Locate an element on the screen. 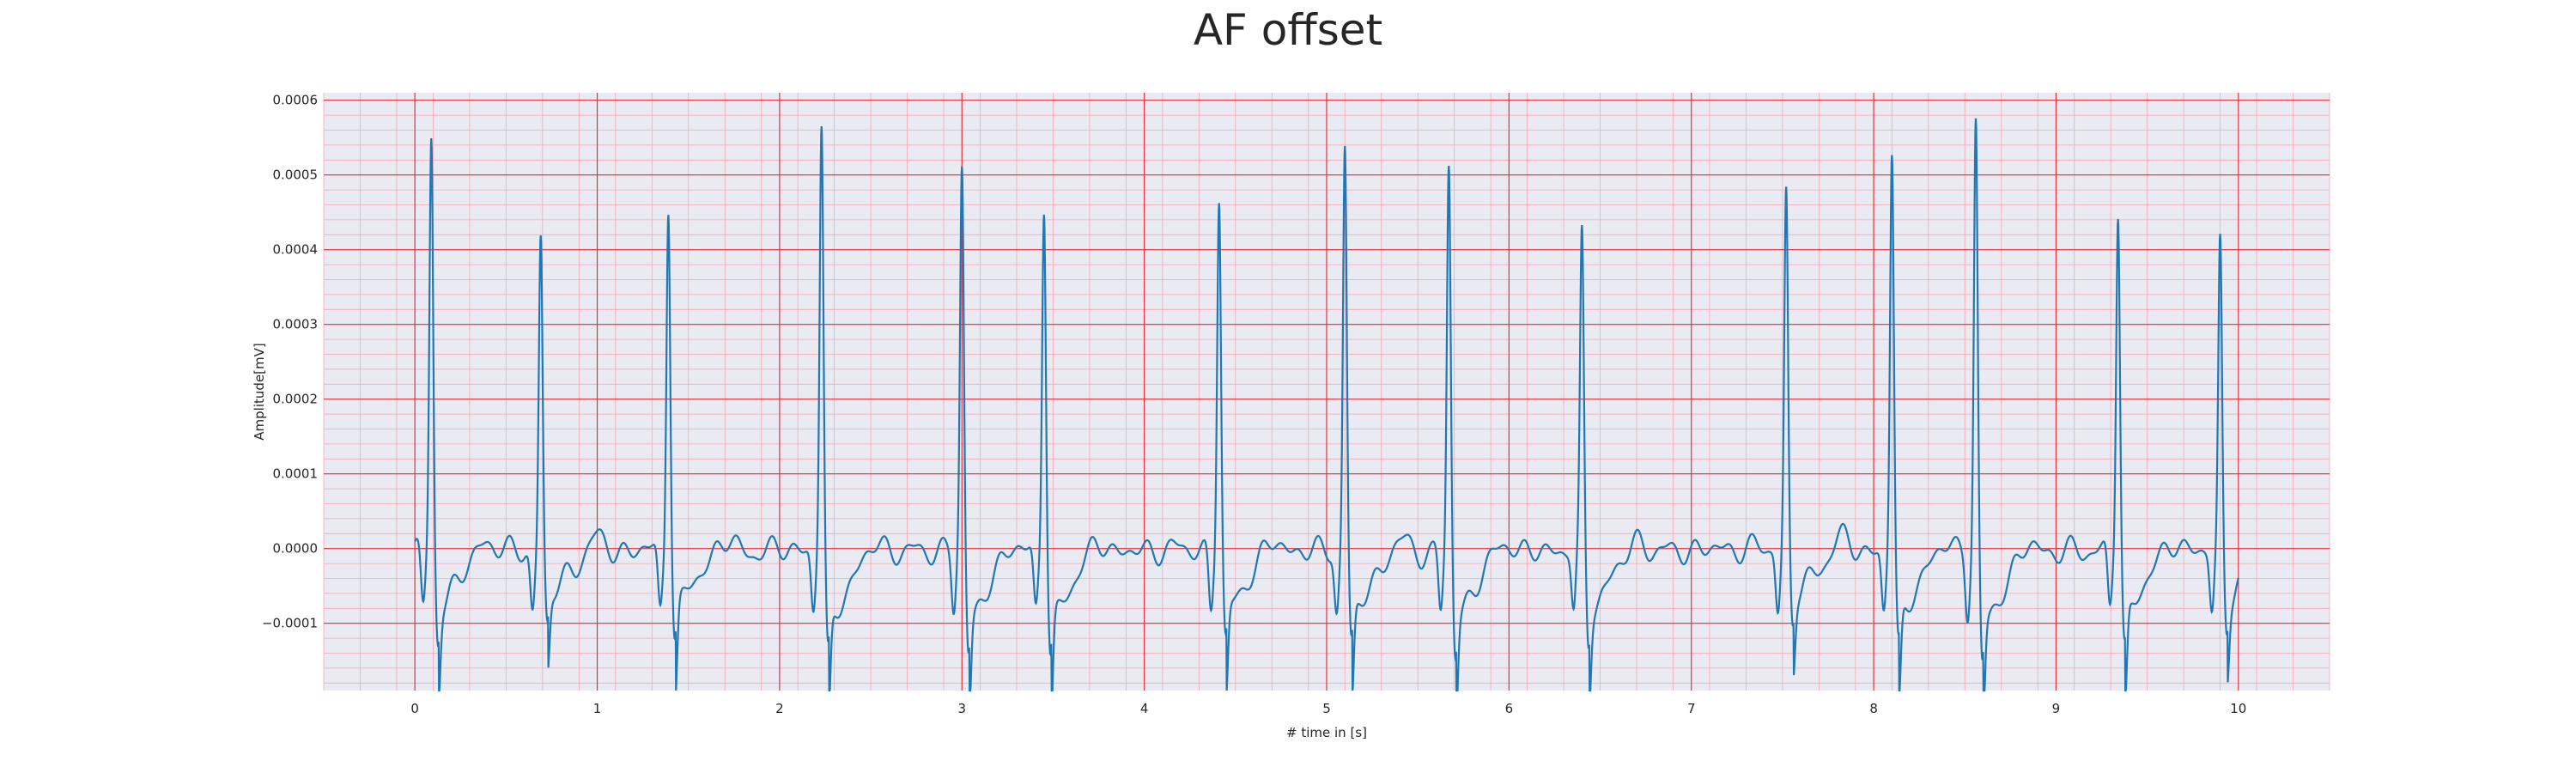 This screenshot has width=2576, height=773. y-axis-label: Amplitude[mV] is located at coordinates (259, 391).